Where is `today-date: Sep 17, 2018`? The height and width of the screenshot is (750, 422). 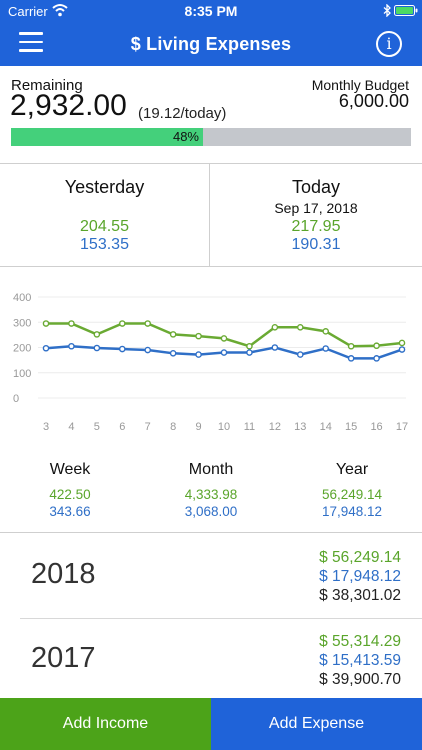 today-date: Sep 17, 2018 is located at coordinates (316, 208).